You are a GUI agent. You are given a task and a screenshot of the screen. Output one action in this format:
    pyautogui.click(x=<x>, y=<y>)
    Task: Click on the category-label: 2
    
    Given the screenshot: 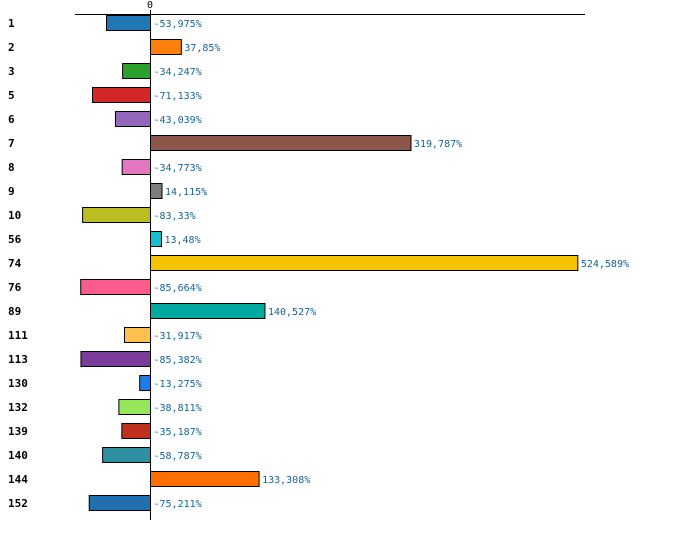 What is the action you would take?
    pyautogui.click(x=11, y=47)
    